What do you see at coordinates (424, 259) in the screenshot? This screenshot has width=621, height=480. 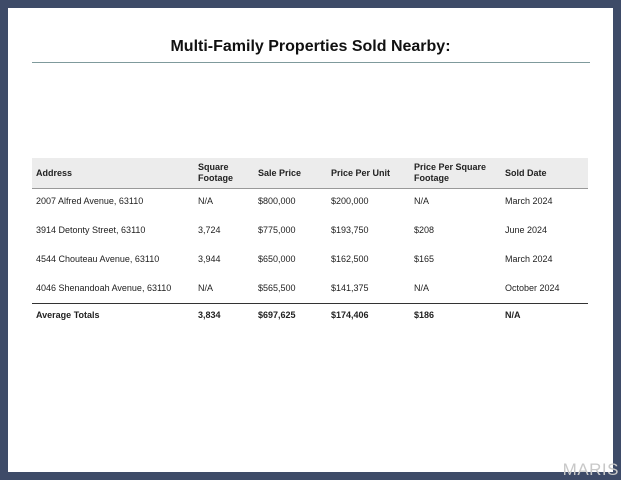 I see `table-cell: $165` at bounding box center [424, 259].